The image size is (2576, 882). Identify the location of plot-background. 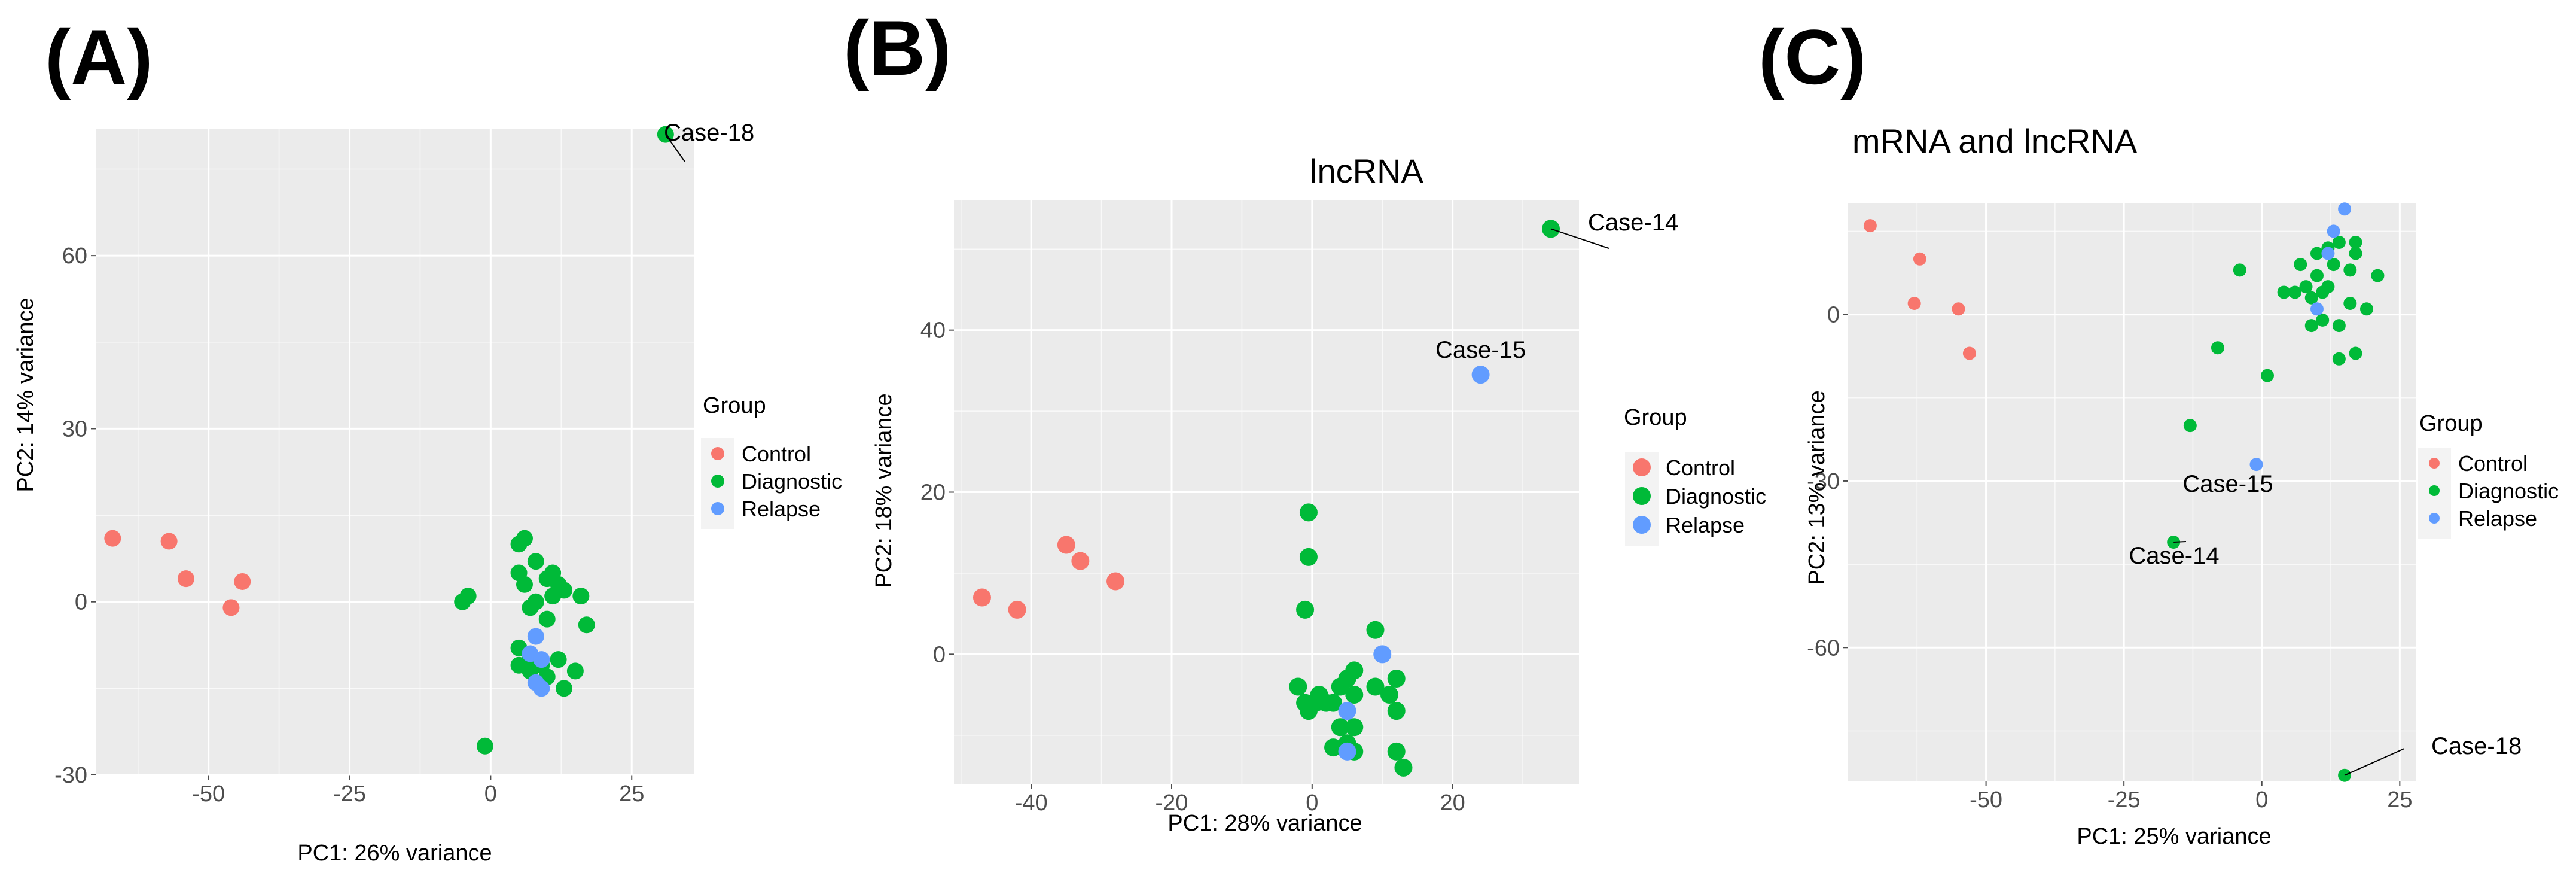
(2132, 492).